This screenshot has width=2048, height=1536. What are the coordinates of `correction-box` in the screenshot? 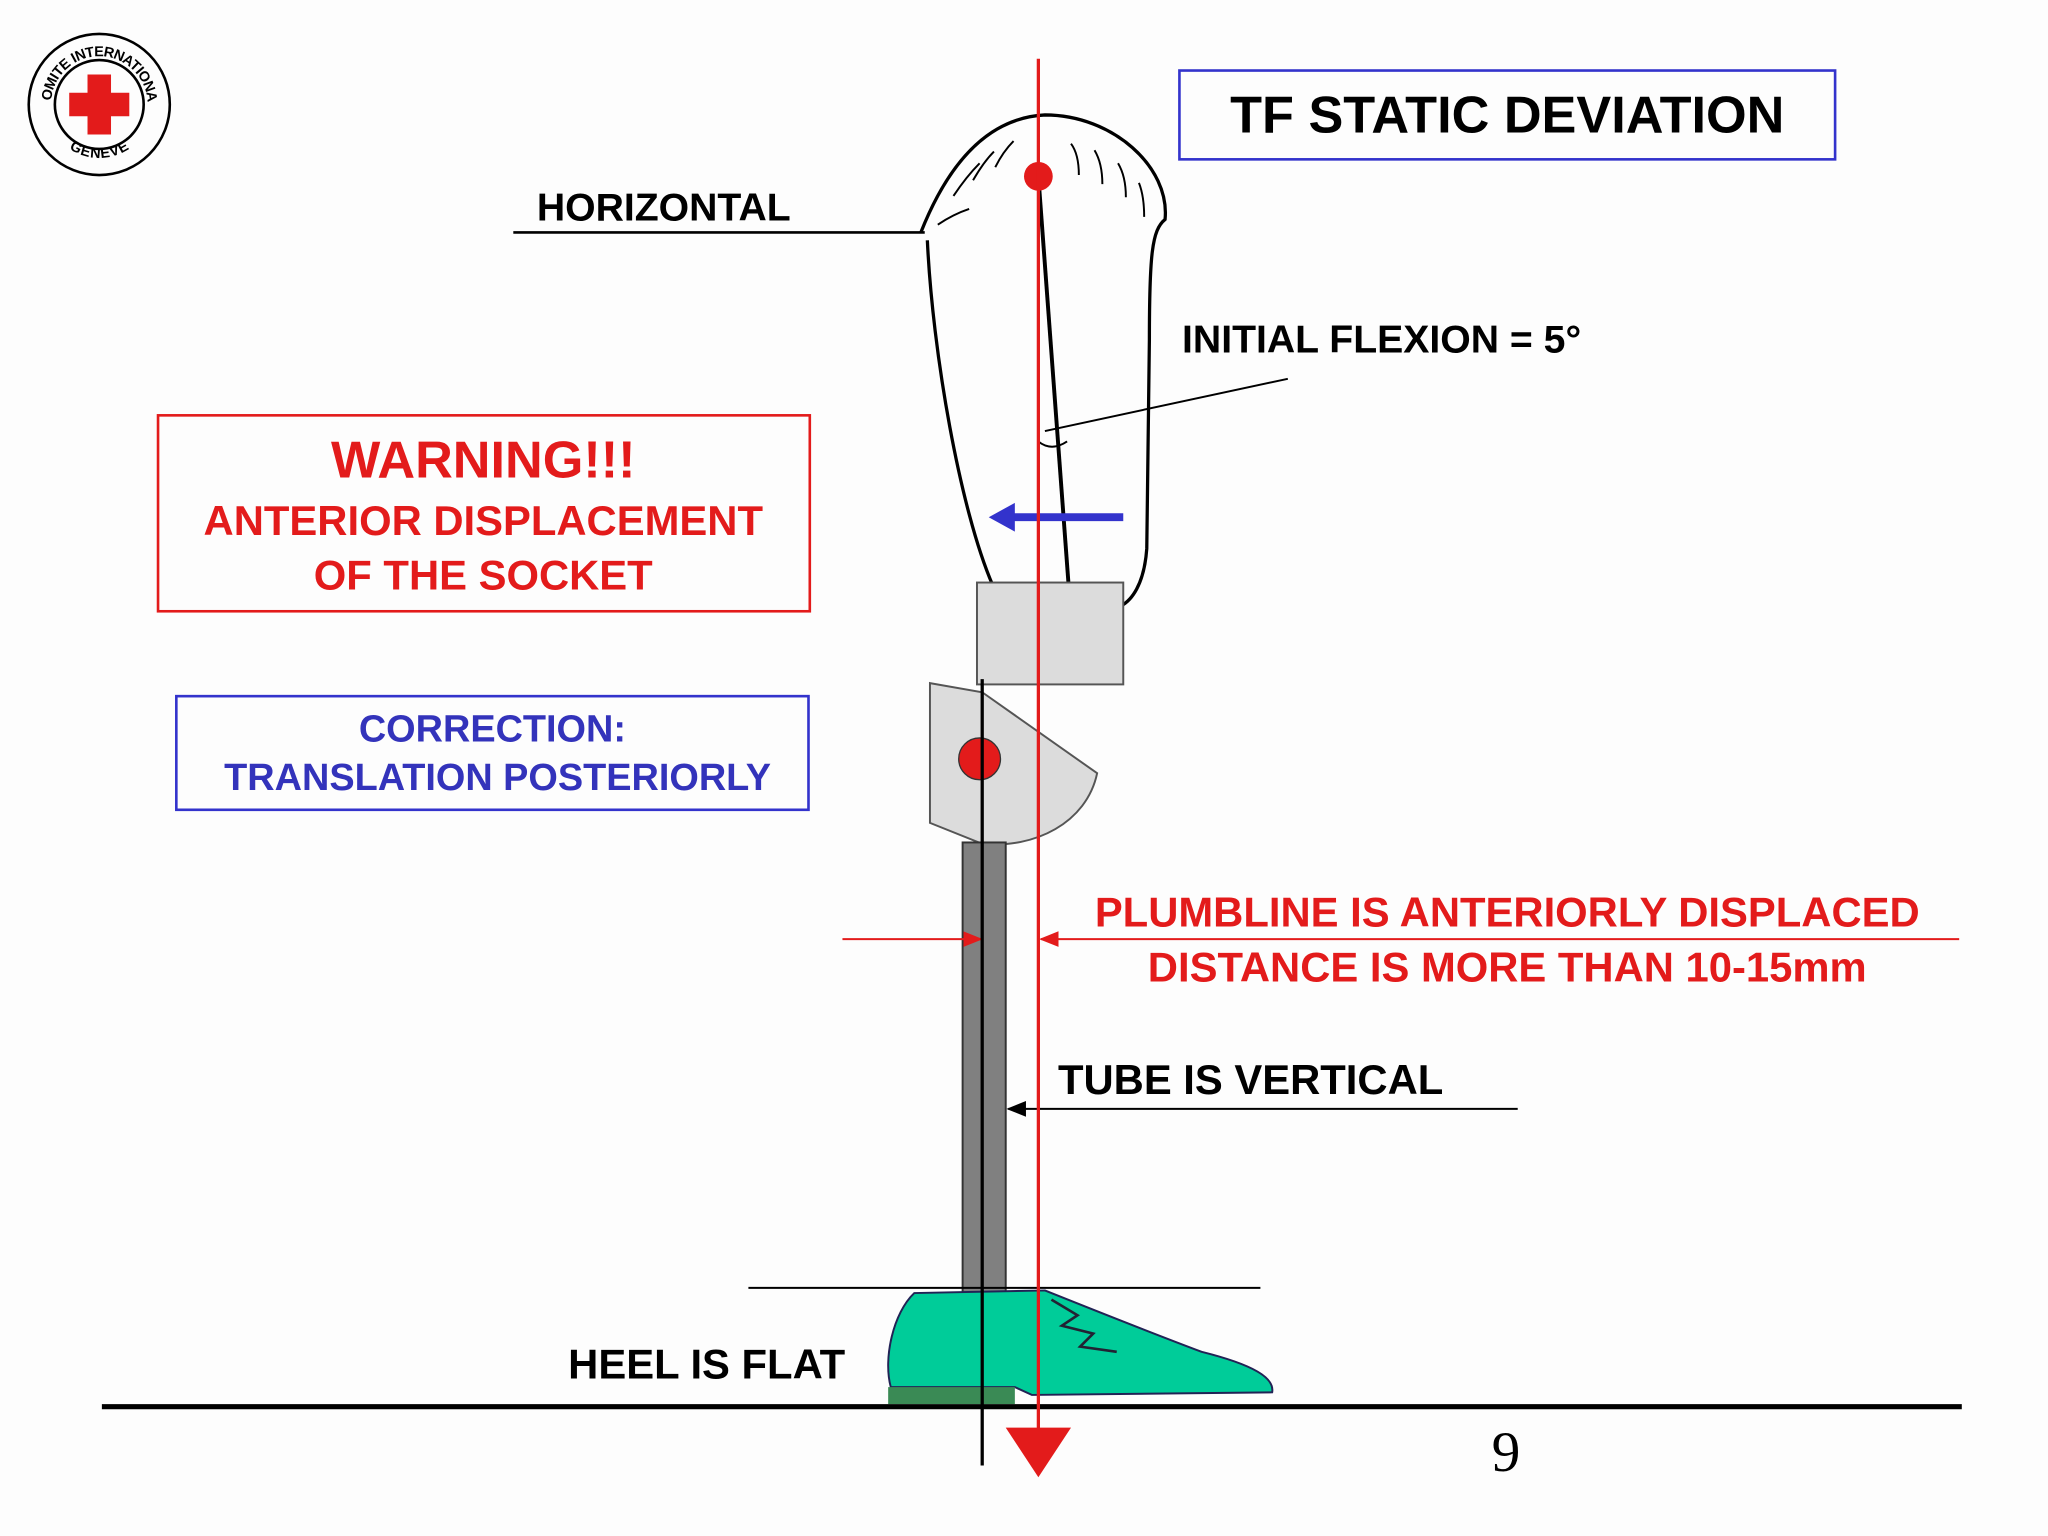 It's located at (492, 753).